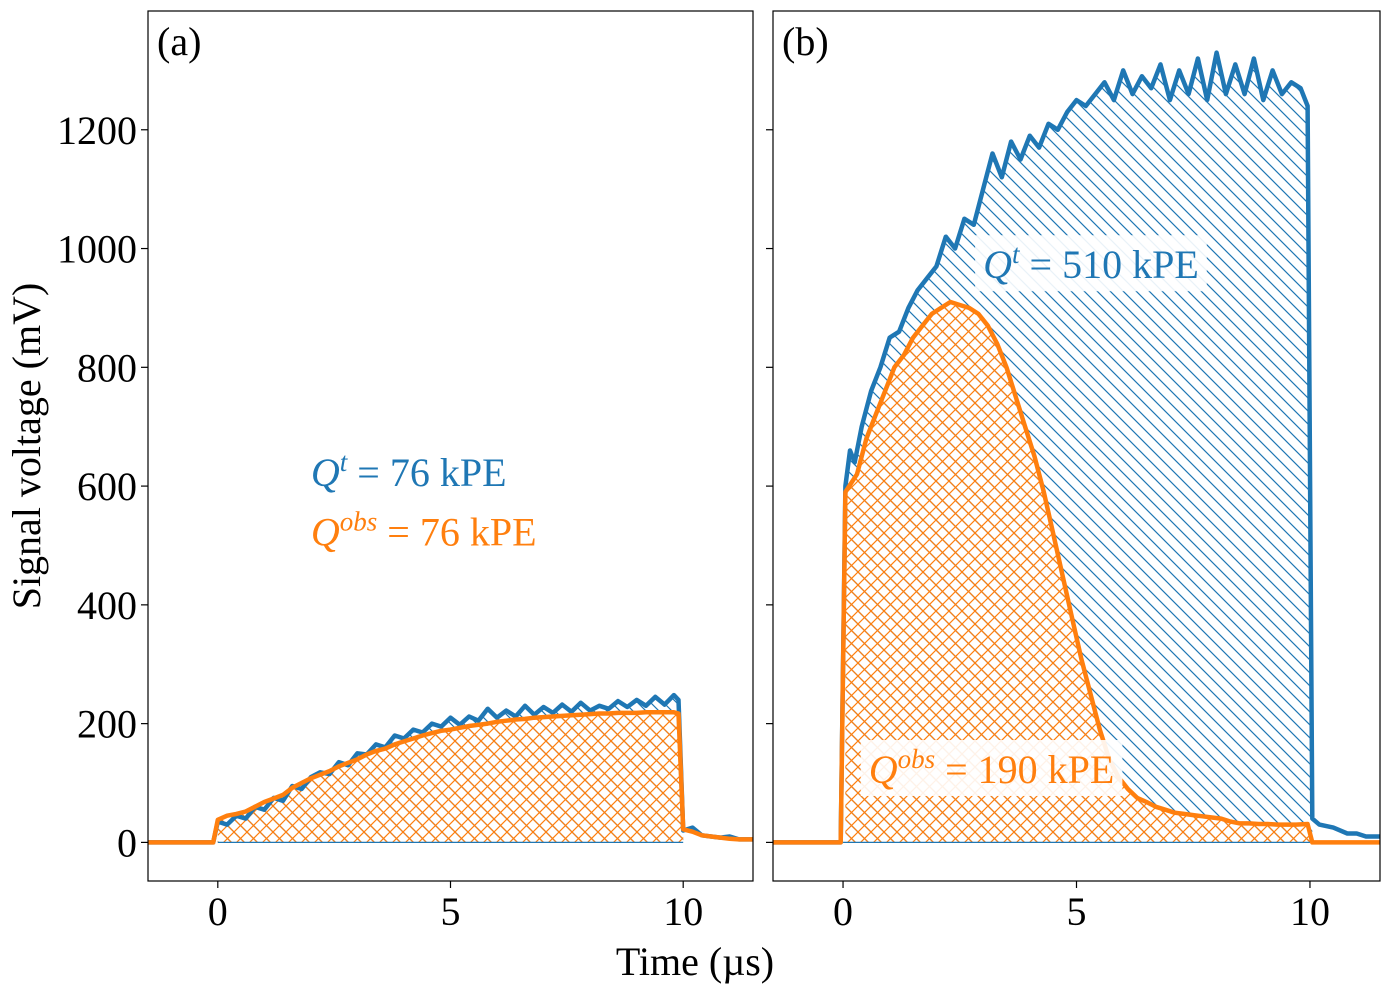  What do you see at coordinates (1310, 911) in the screenshot?
I see `panel-b-xtick-label: 10` at bounding box center [1310, 911].